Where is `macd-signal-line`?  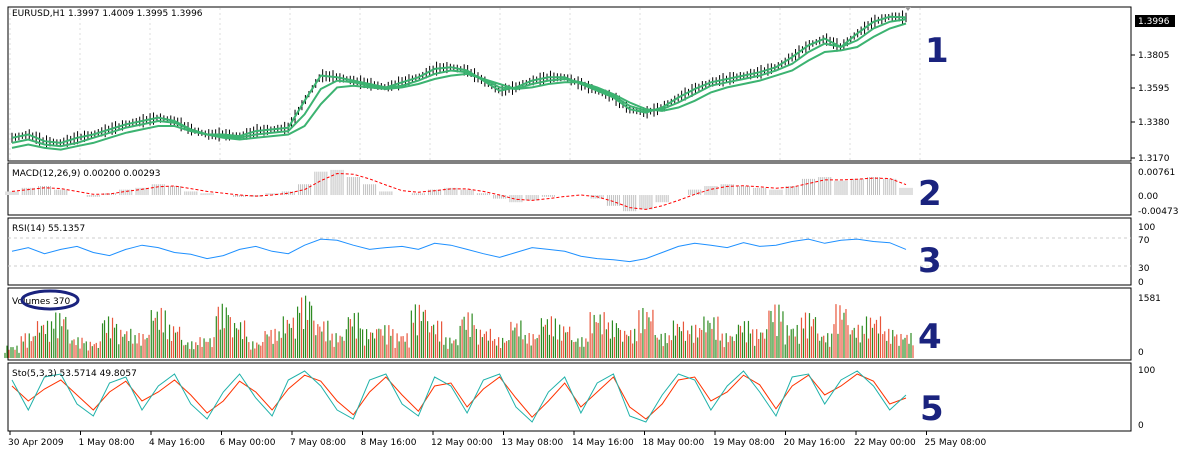
macd-signal-line is located at coordinates (459, 191).